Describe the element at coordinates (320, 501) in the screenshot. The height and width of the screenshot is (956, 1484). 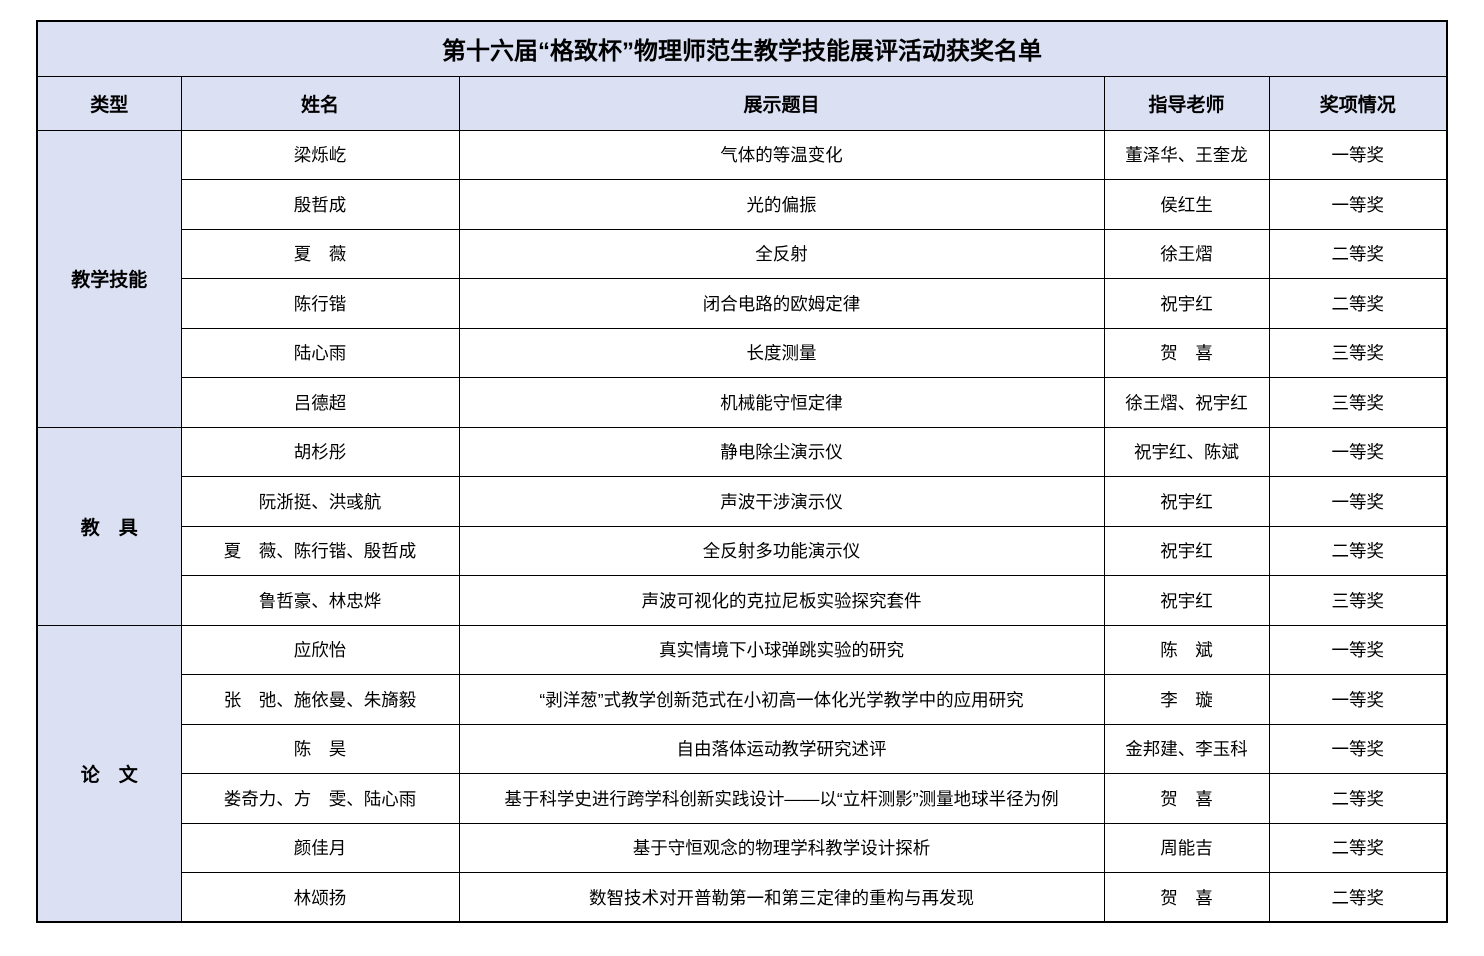
I see `cell-name: 阮浙挺、洪彧航` at that location.